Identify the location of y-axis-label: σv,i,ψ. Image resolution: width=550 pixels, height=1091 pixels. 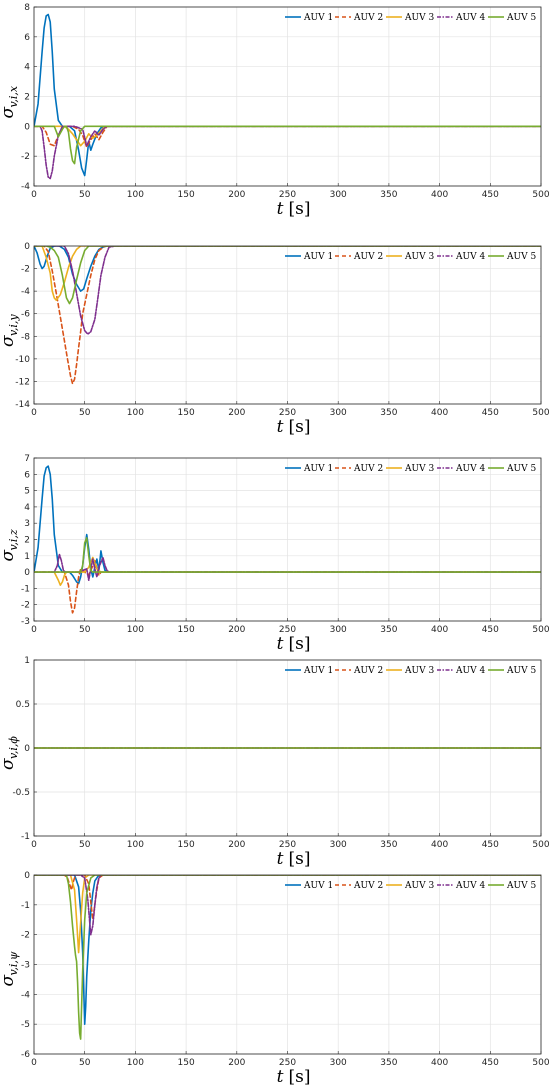
(10, 968).